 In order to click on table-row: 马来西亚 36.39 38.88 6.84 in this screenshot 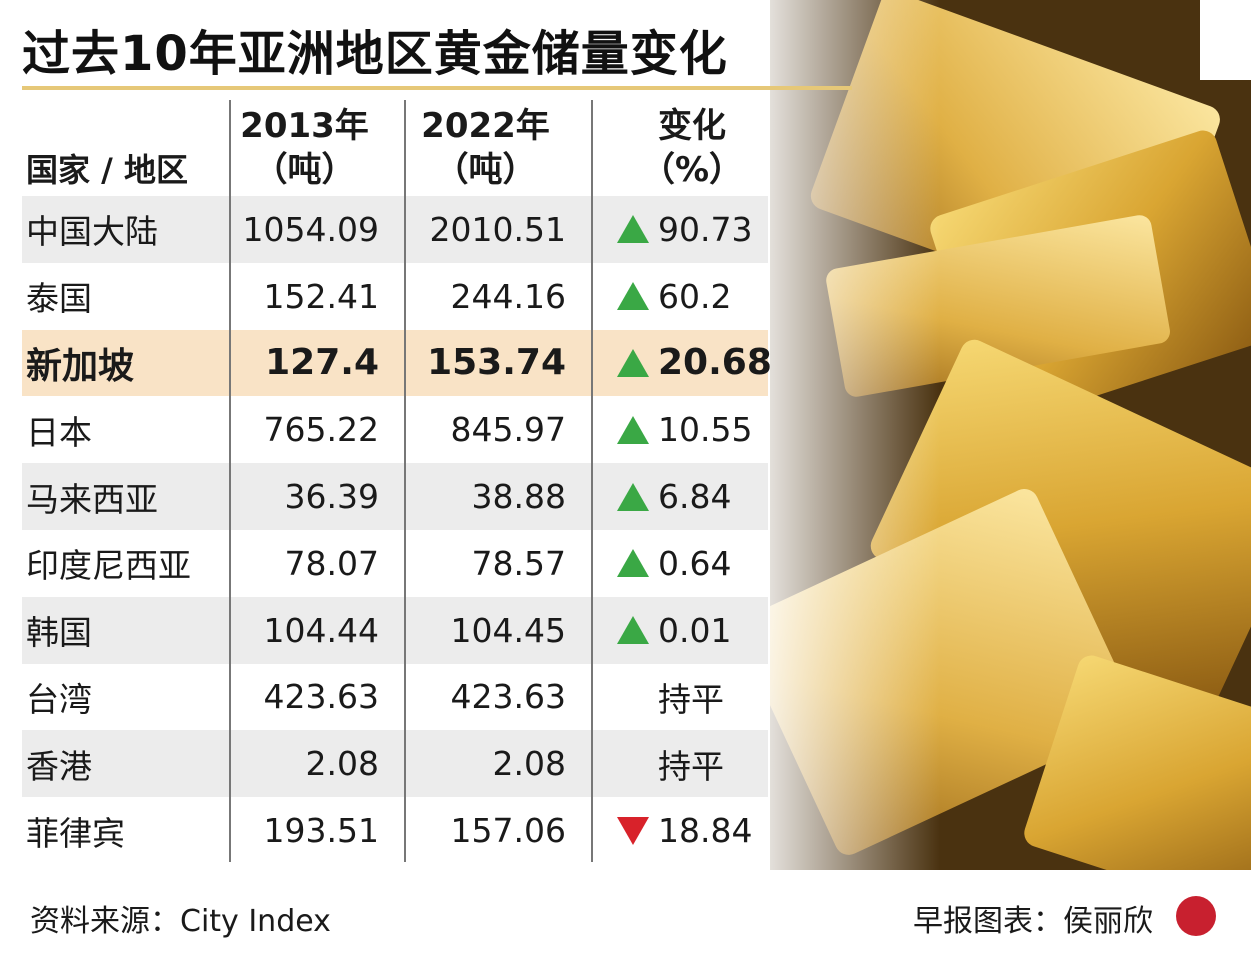, I will do `click(395, 496)`.